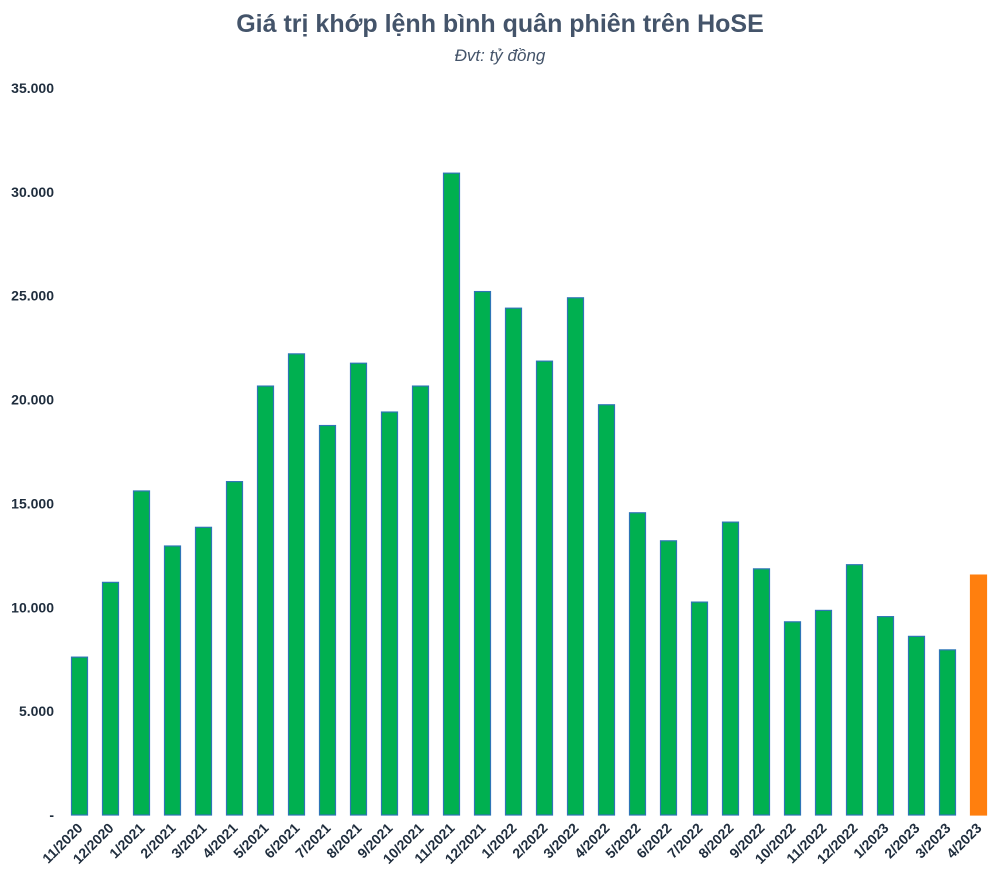 Image resolution: width=1000 pixels, height=890 pixels. Describe the element at coordinates (730, 668) in the screenshot. I see `bar-8-2022` at that location.